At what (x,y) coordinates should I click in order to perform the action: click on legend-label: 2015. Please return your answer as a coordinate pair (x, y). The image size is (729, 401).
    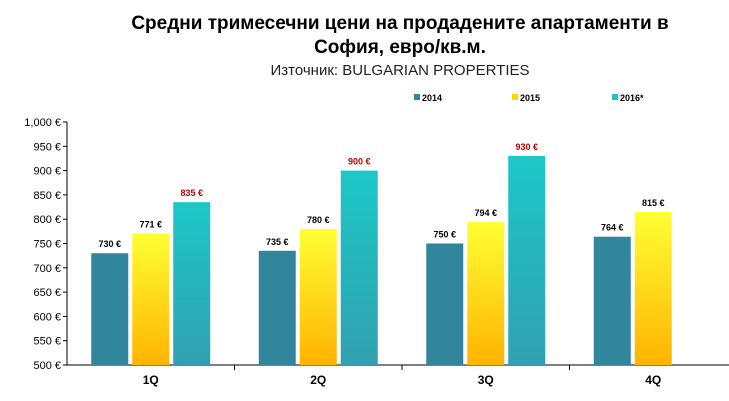
    Looking at the image, I should click on (530, 98).